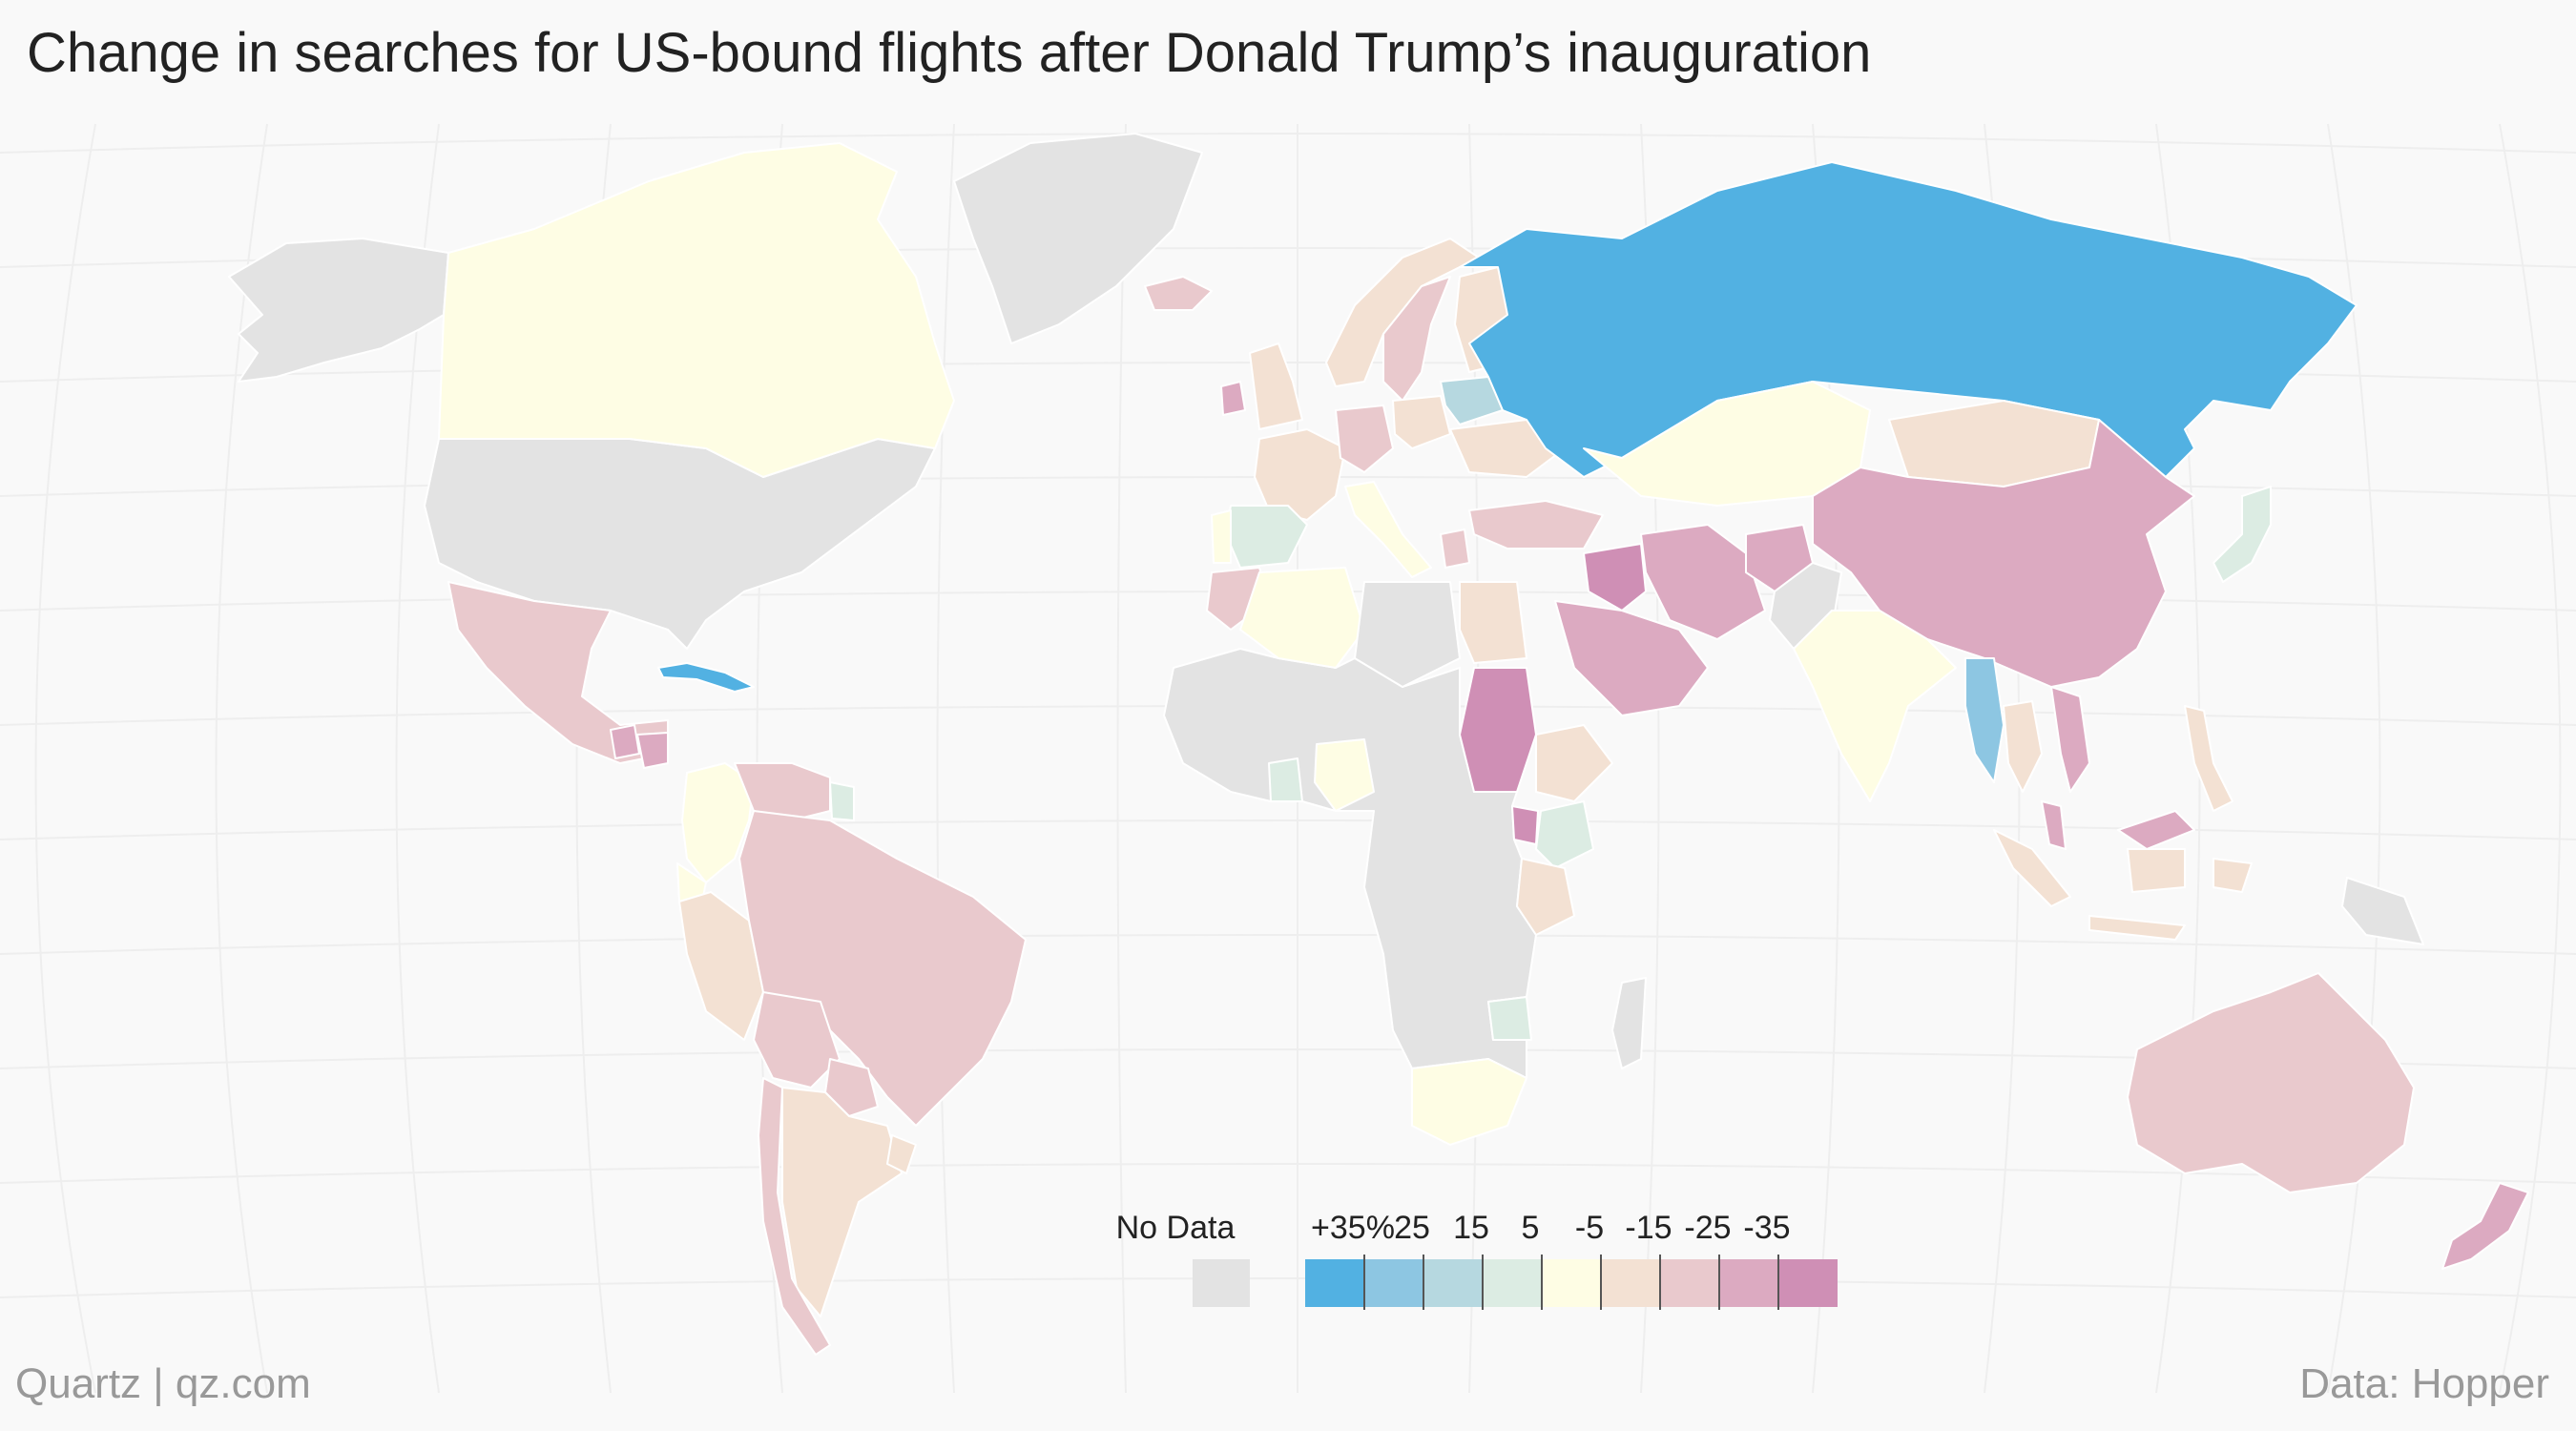 The image size is (2576, 1431). What do you see at coordinates (1472, 401) in the screenshot?
I see `country-belarus` at bounding box center [1472, 401].